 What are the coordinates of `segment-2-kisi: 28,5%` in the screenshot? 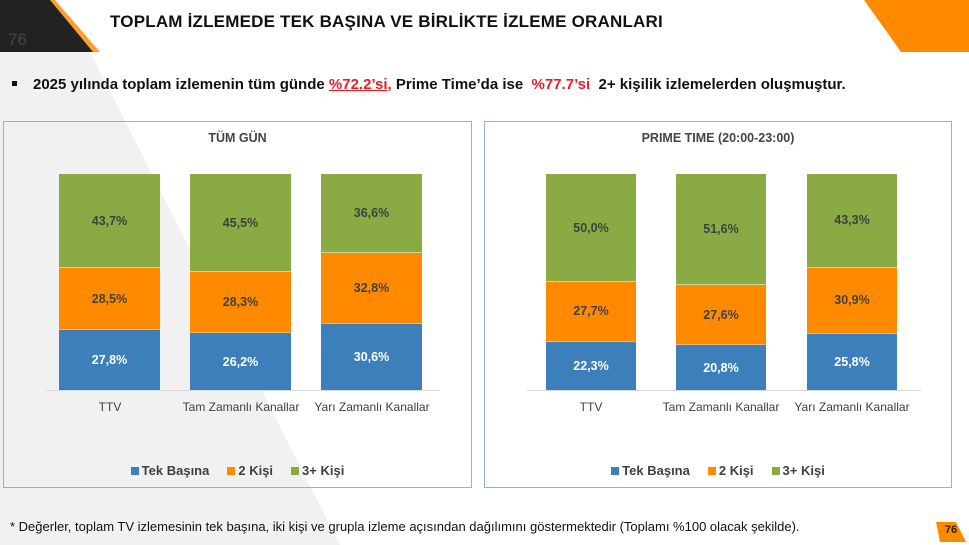 It's located at (109, 299).